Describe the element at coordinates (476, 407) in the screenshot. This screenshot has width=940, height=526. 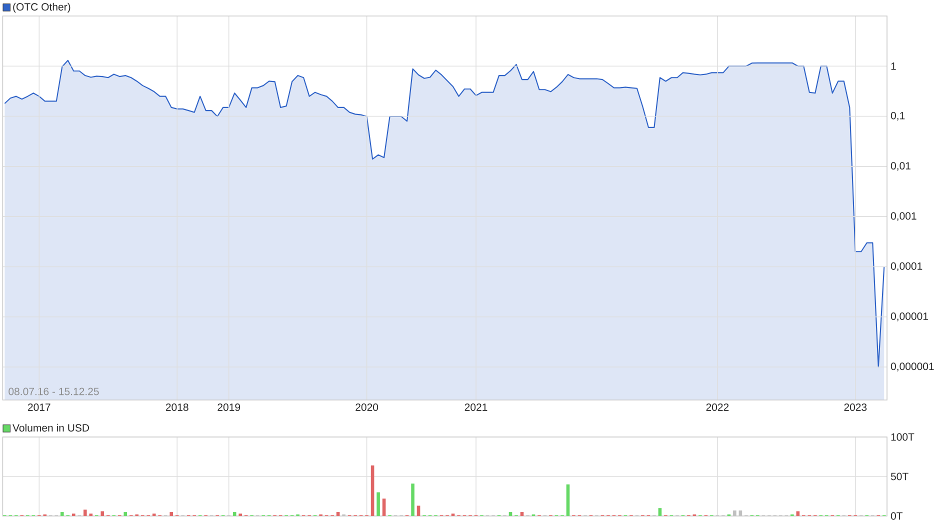
I see `x-tick-label: 2021` at that location.